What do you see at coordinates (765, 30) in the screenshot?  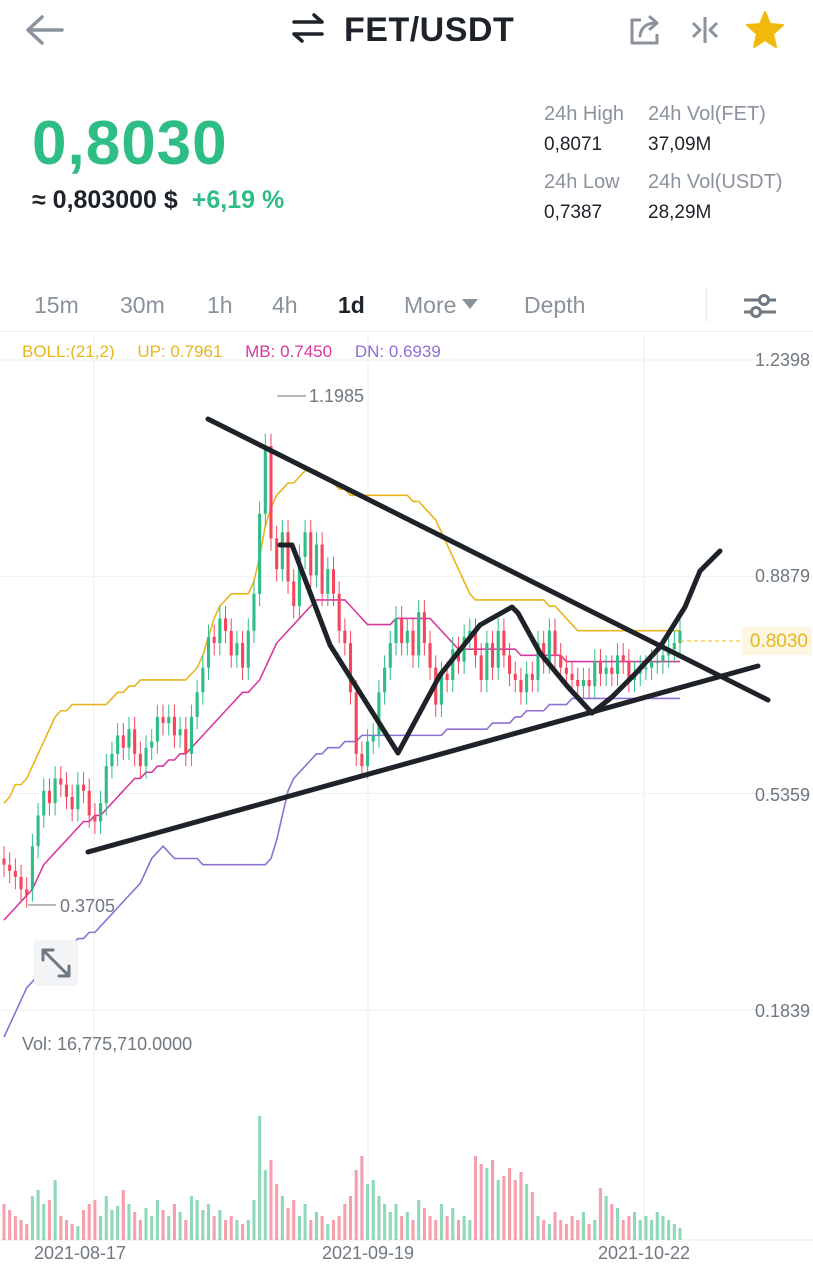 I see `star-icon` at bounding box center [765, 30].